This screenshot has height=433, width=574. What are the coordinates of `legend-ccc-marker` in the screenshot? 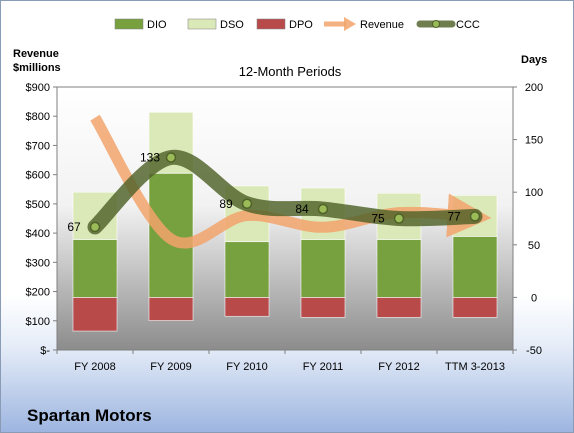 It's located at (436, 24).